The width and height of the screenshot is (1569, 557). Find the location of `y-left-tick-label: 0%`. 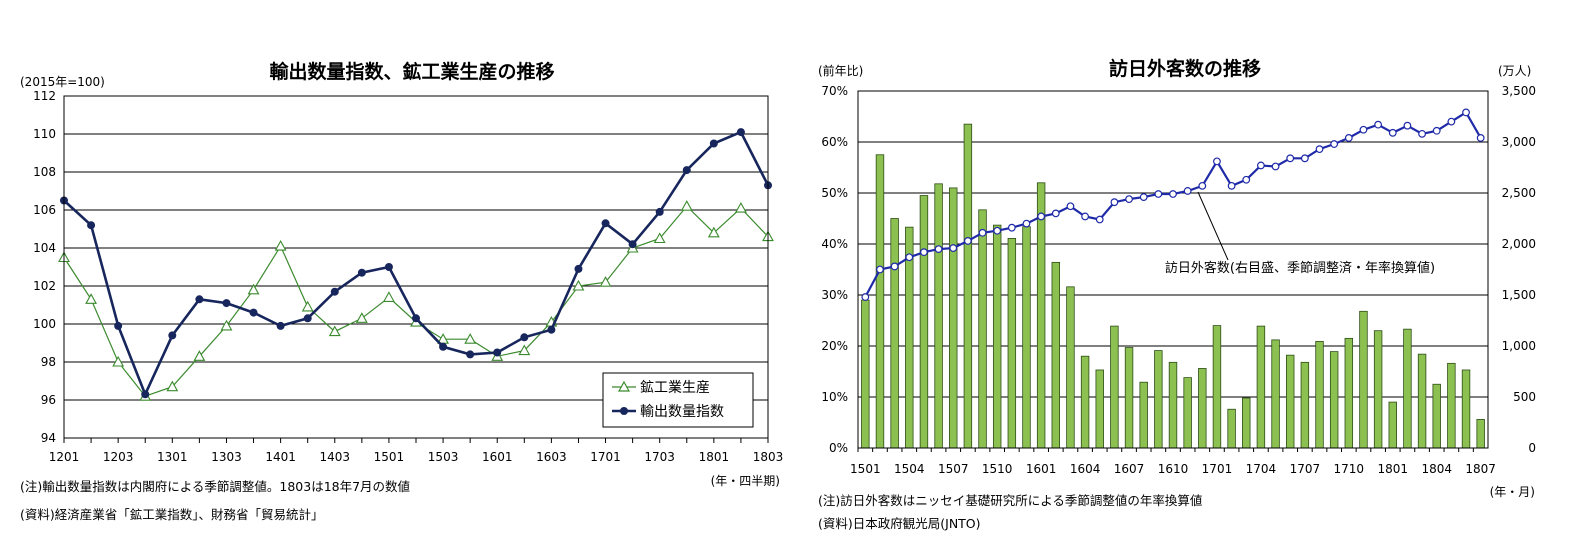

y-left-tick-label: 0% is located at coordinates (838, 448).